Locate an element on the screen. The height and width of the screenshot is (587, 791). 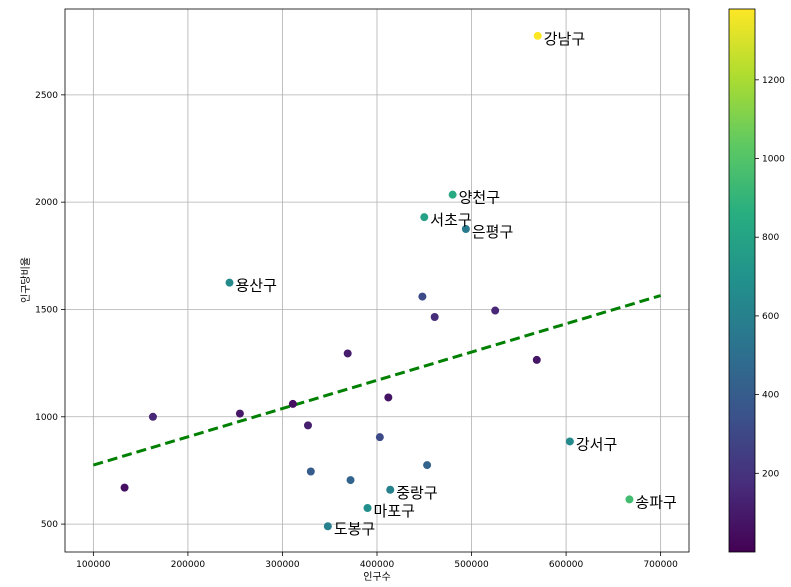
y-axis-label: 인구당비율 is located at coordinates (26, 280).